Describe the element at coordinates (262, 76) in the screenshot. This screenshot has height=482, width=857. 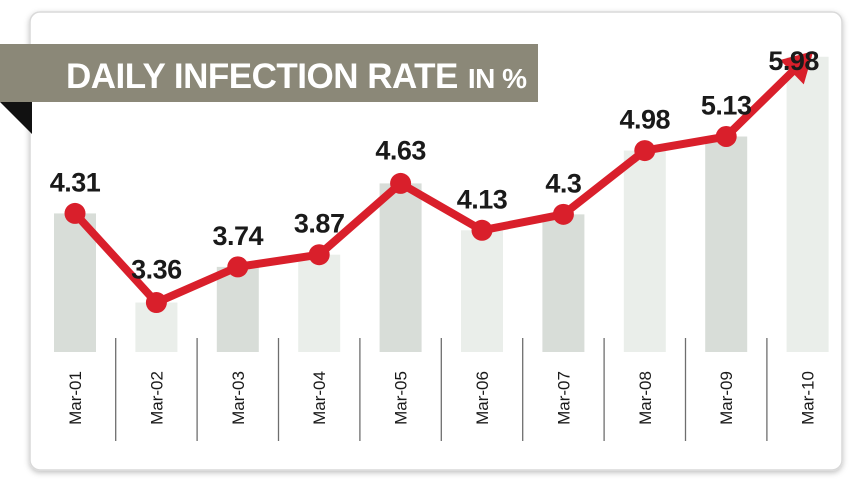
I see `chart-title-main: DAILY INFECTION RATE` at that location.